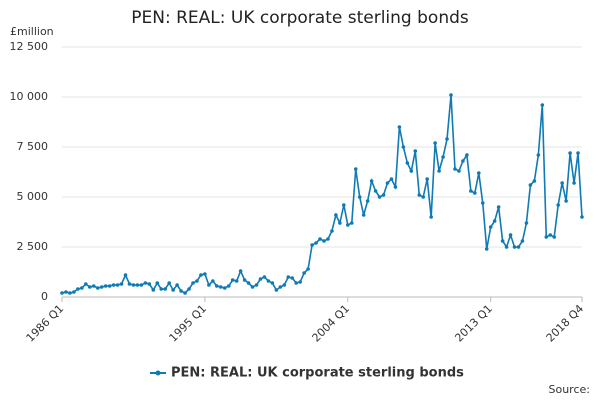 This screenshot has width=600, height=400. What do you see at coordinates (29, 96) in the screenshot?
I see `y-tick-label: 10 000` at bounding box center [29, 96].